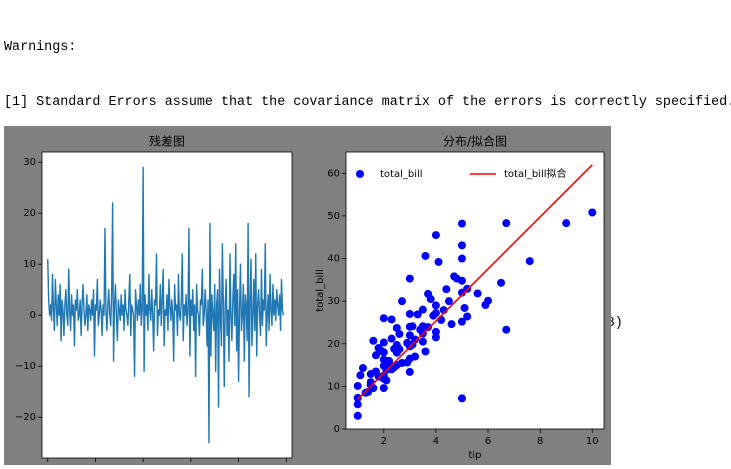  Describe the element at coordinates (333, 216) in the screenshot. I see `y-tick-label: 50` at that location.